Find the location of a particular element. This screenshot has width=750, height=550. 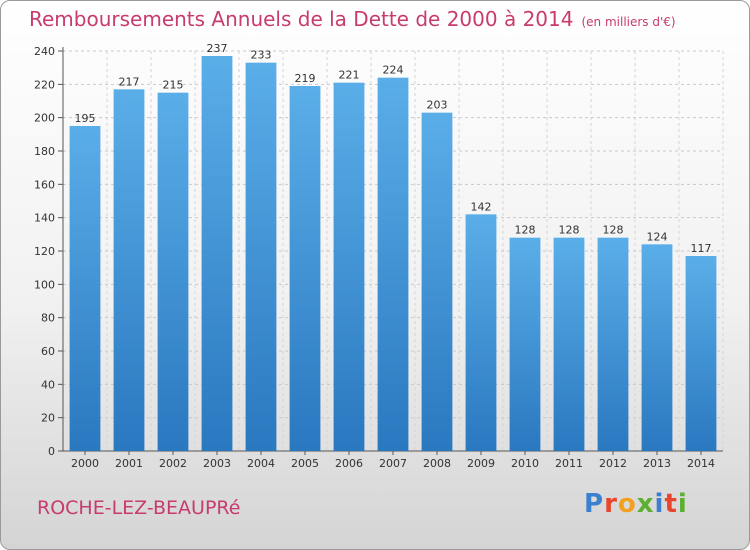

y-tick-label: 0 is located at coordinates (51, 451).